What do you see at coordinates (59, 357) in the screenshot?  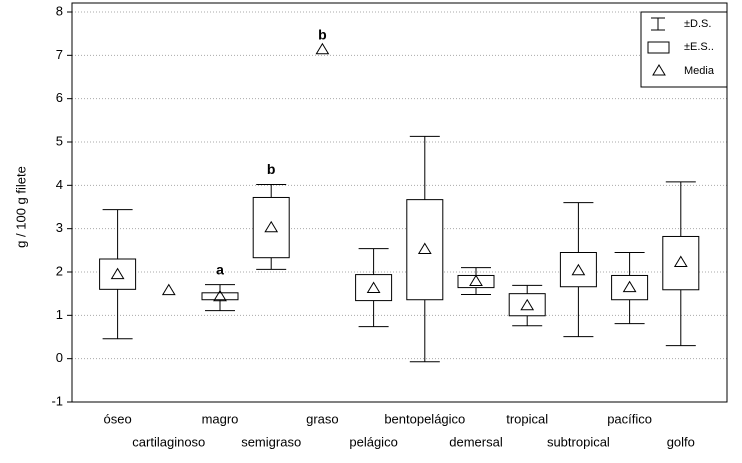 I see `y-tick-label: 0` at bounding box center [59, 357].